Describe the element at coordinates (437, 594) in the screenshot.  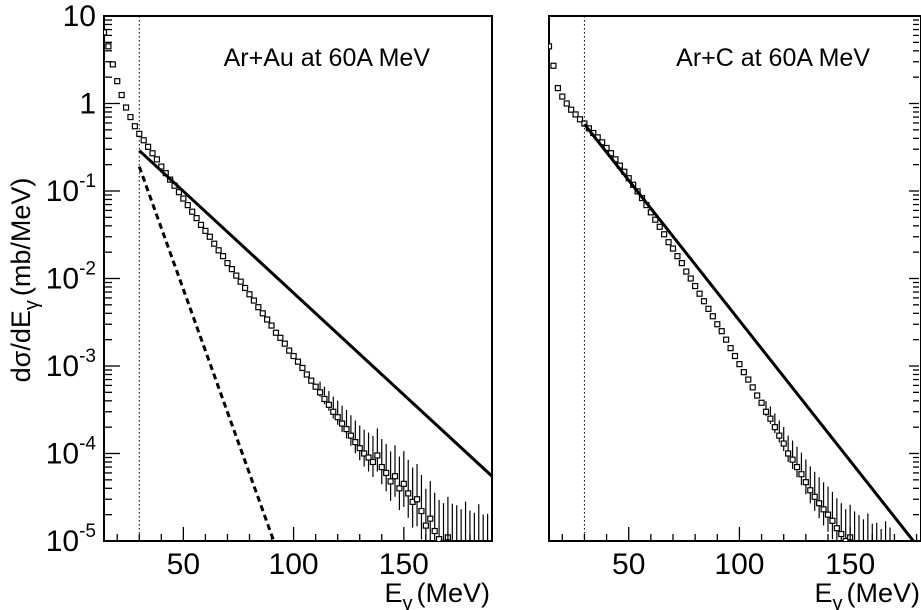
I see `x-axis-title-left: Eγ (MeV)` at that location.